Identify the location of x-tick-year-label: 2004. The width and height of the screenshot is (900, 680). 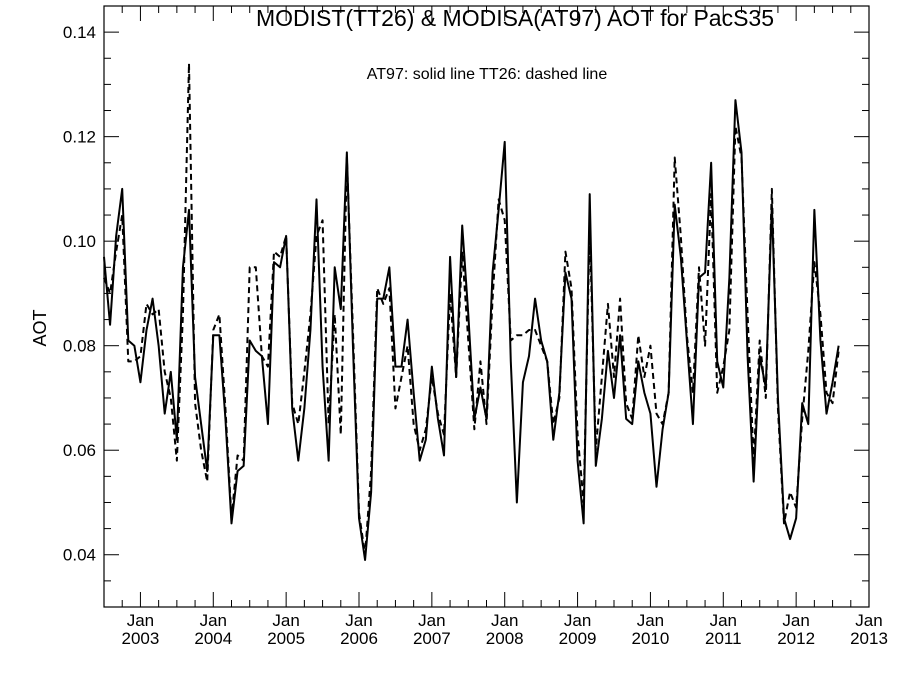
(213, 638).